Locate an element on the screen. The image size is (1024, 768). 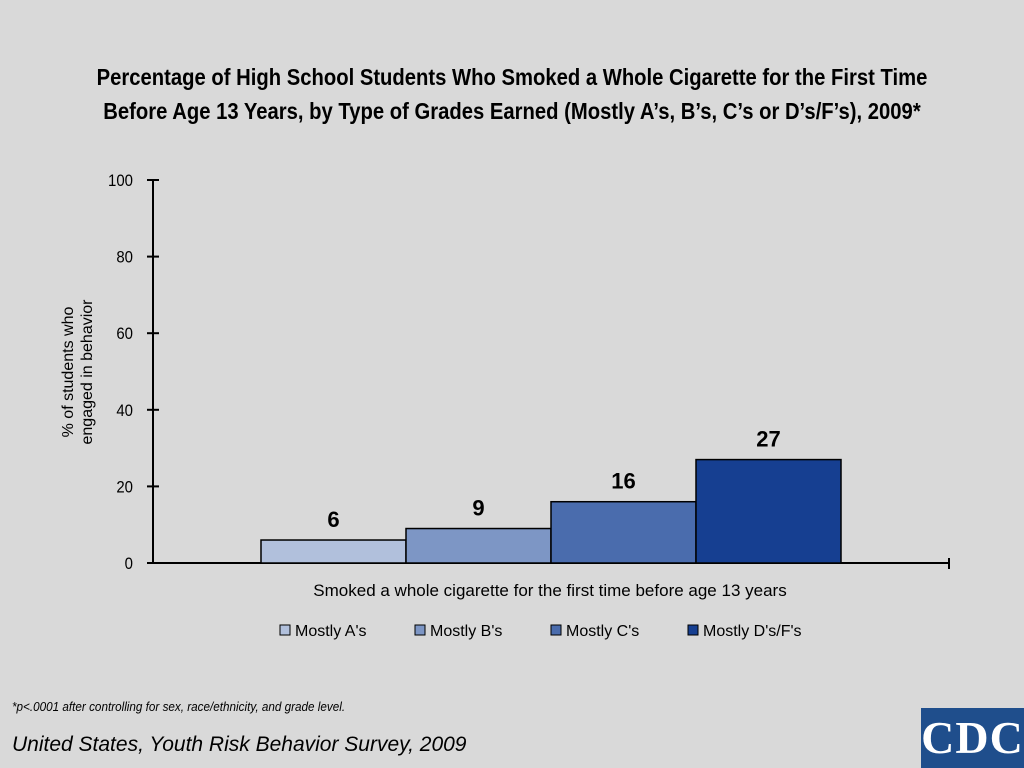
y-tick-label: 60 is located at coordinates (124, 334).